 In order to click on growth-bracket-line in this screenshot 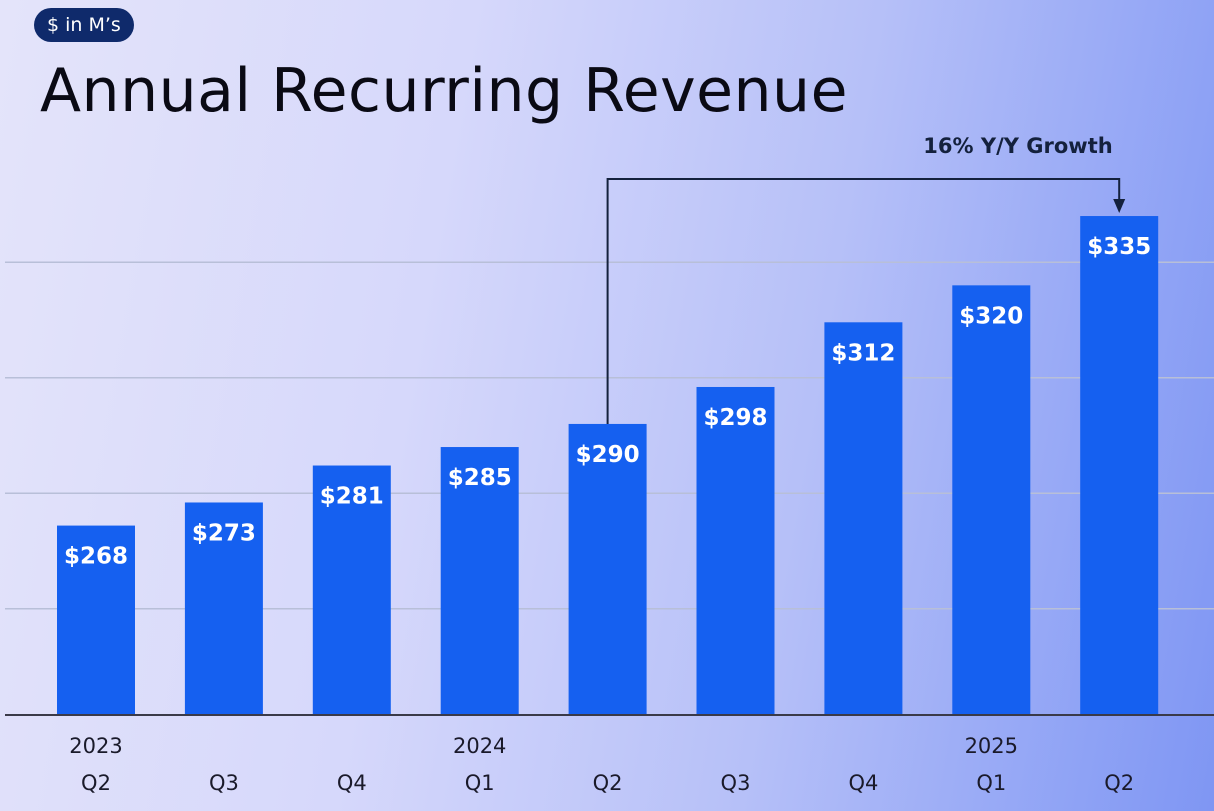, I will do `click(863, 301)`.